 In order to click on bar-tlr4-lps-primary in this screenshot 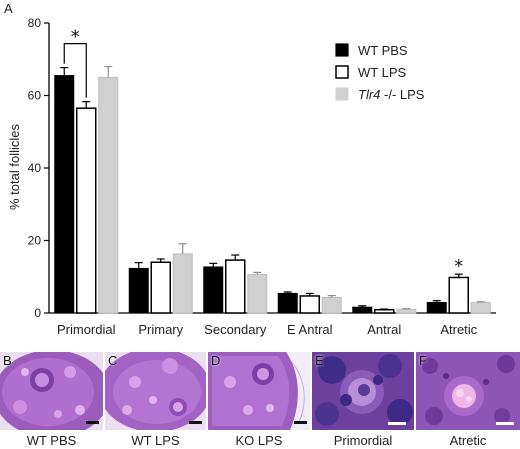, I will do `click(182, 283)`.